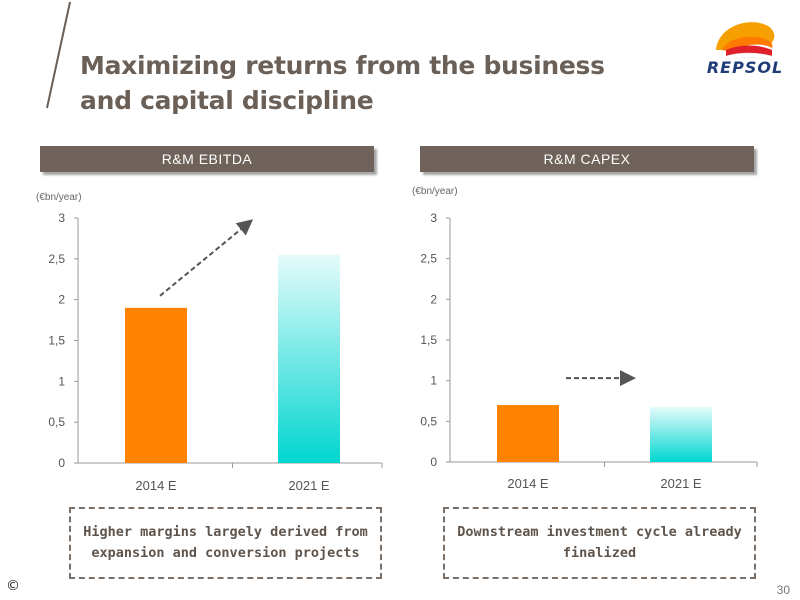 The height and width of the screenshot is (600, 800). What do you see at coordinates (435, 191) in the screenshot?
I see `capex-unit-label: (€bn/year)` at bounding box center [435, 191].